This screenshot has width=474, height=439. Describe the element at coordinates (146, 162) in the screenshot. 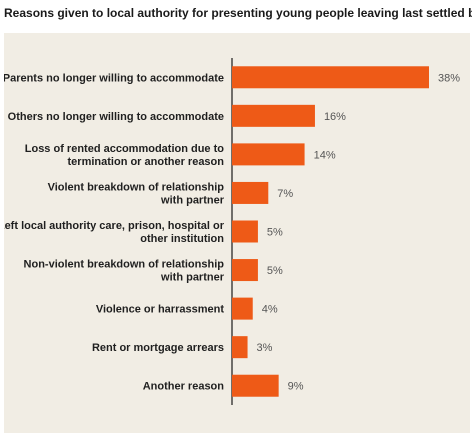

I see `category-label: termination or another reason` at that location.